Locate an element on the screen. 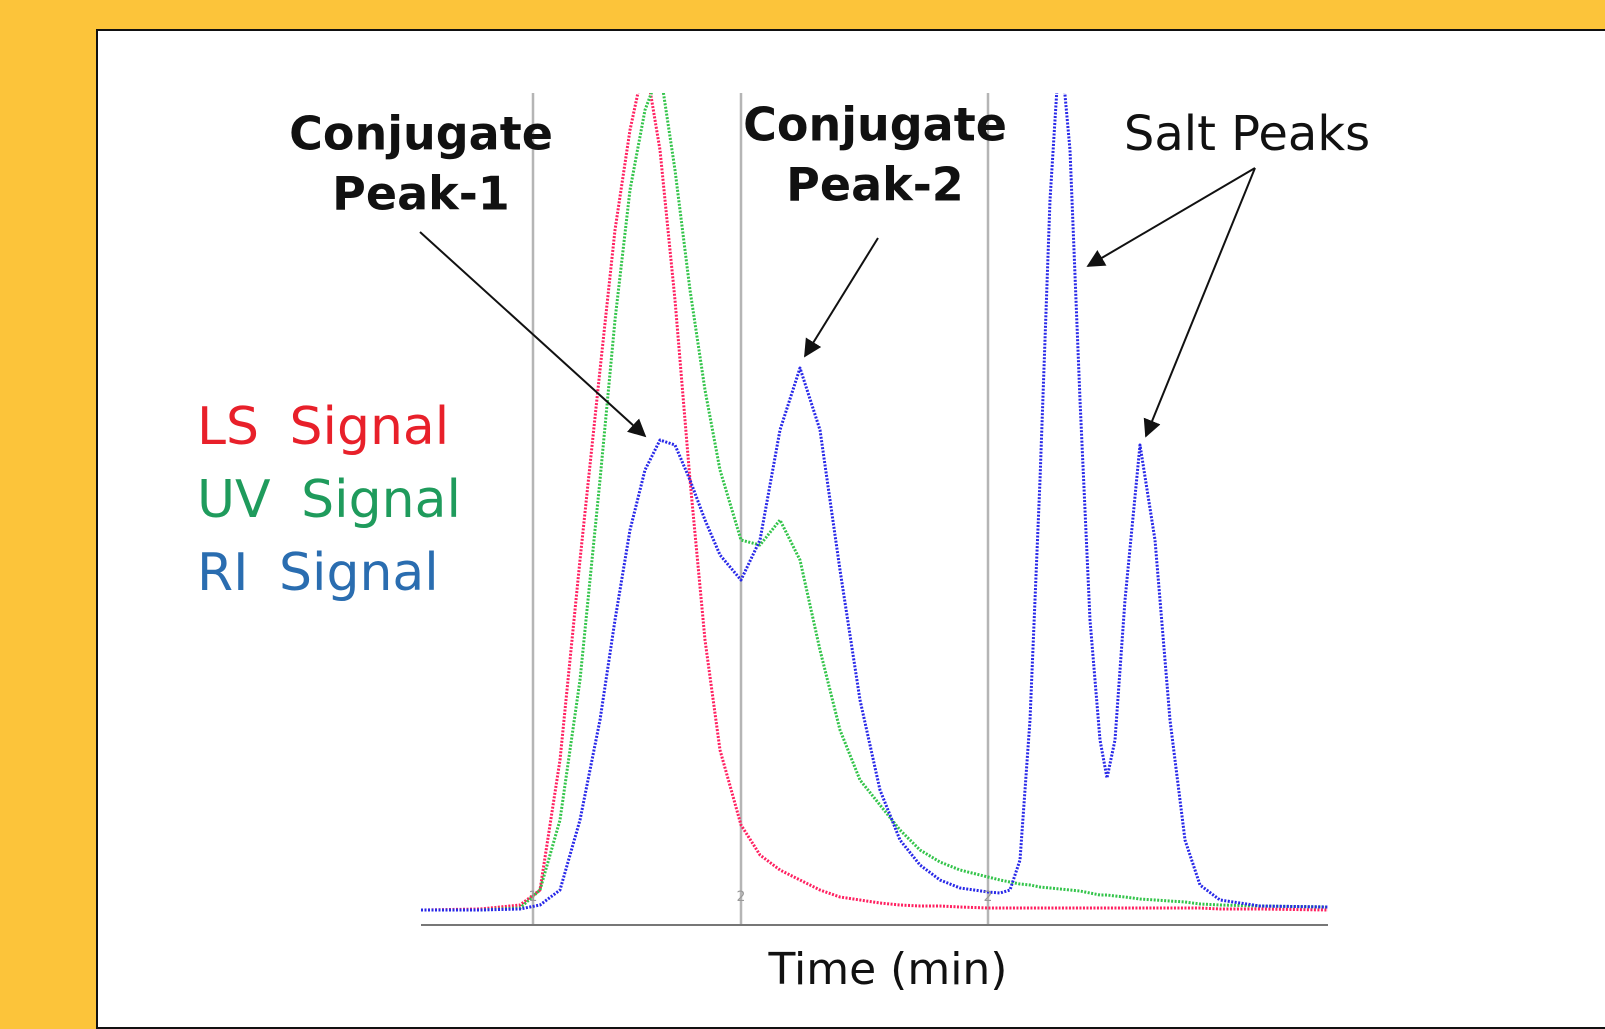 Image resolution: width=1605 pixels, height=1029 pixels. x-axis-label: Time (min) is located at coordinates (888, 969).